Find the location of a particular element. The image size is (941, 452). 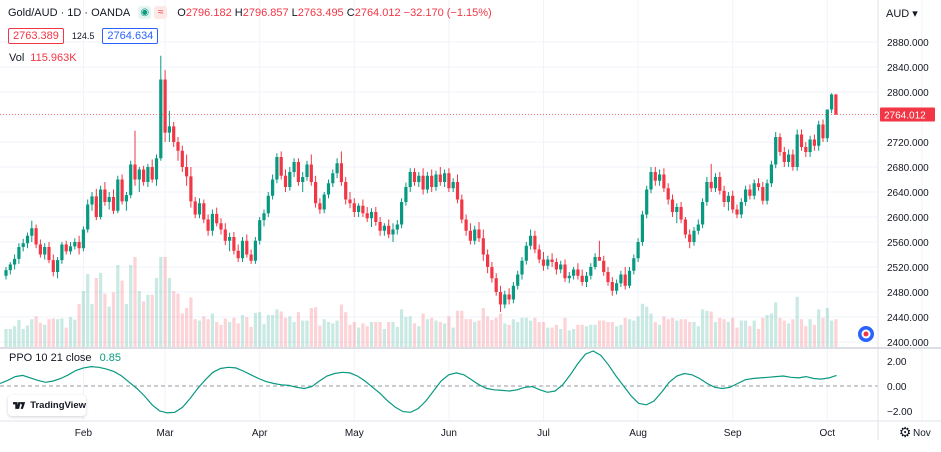

ppo-legend: PPO 10 21 close 0.85 is located at coordinates (65, 358).